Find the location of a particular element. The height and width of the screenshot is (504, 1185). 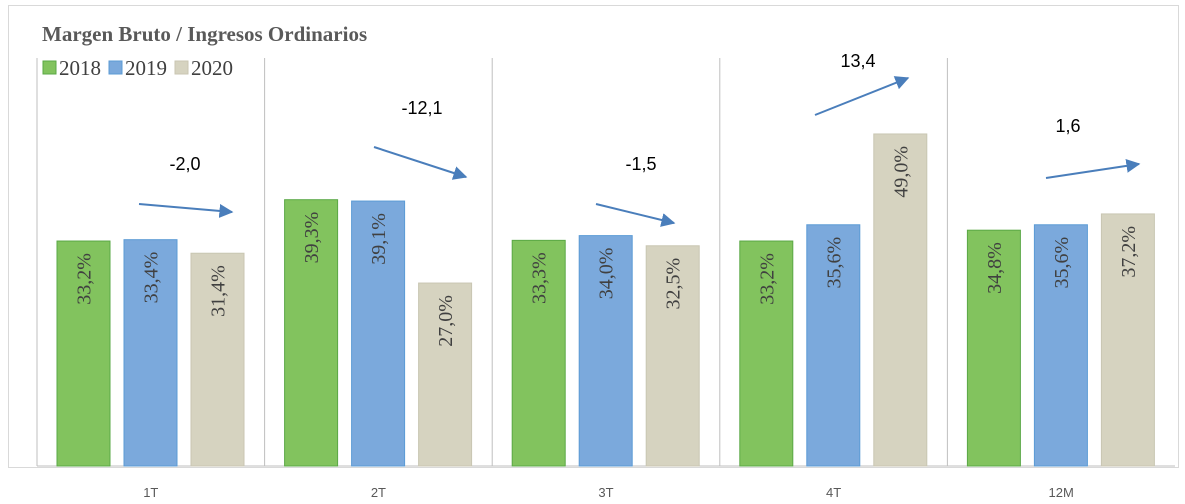

value-label: 34,0% is located at coordinates (607, 274).